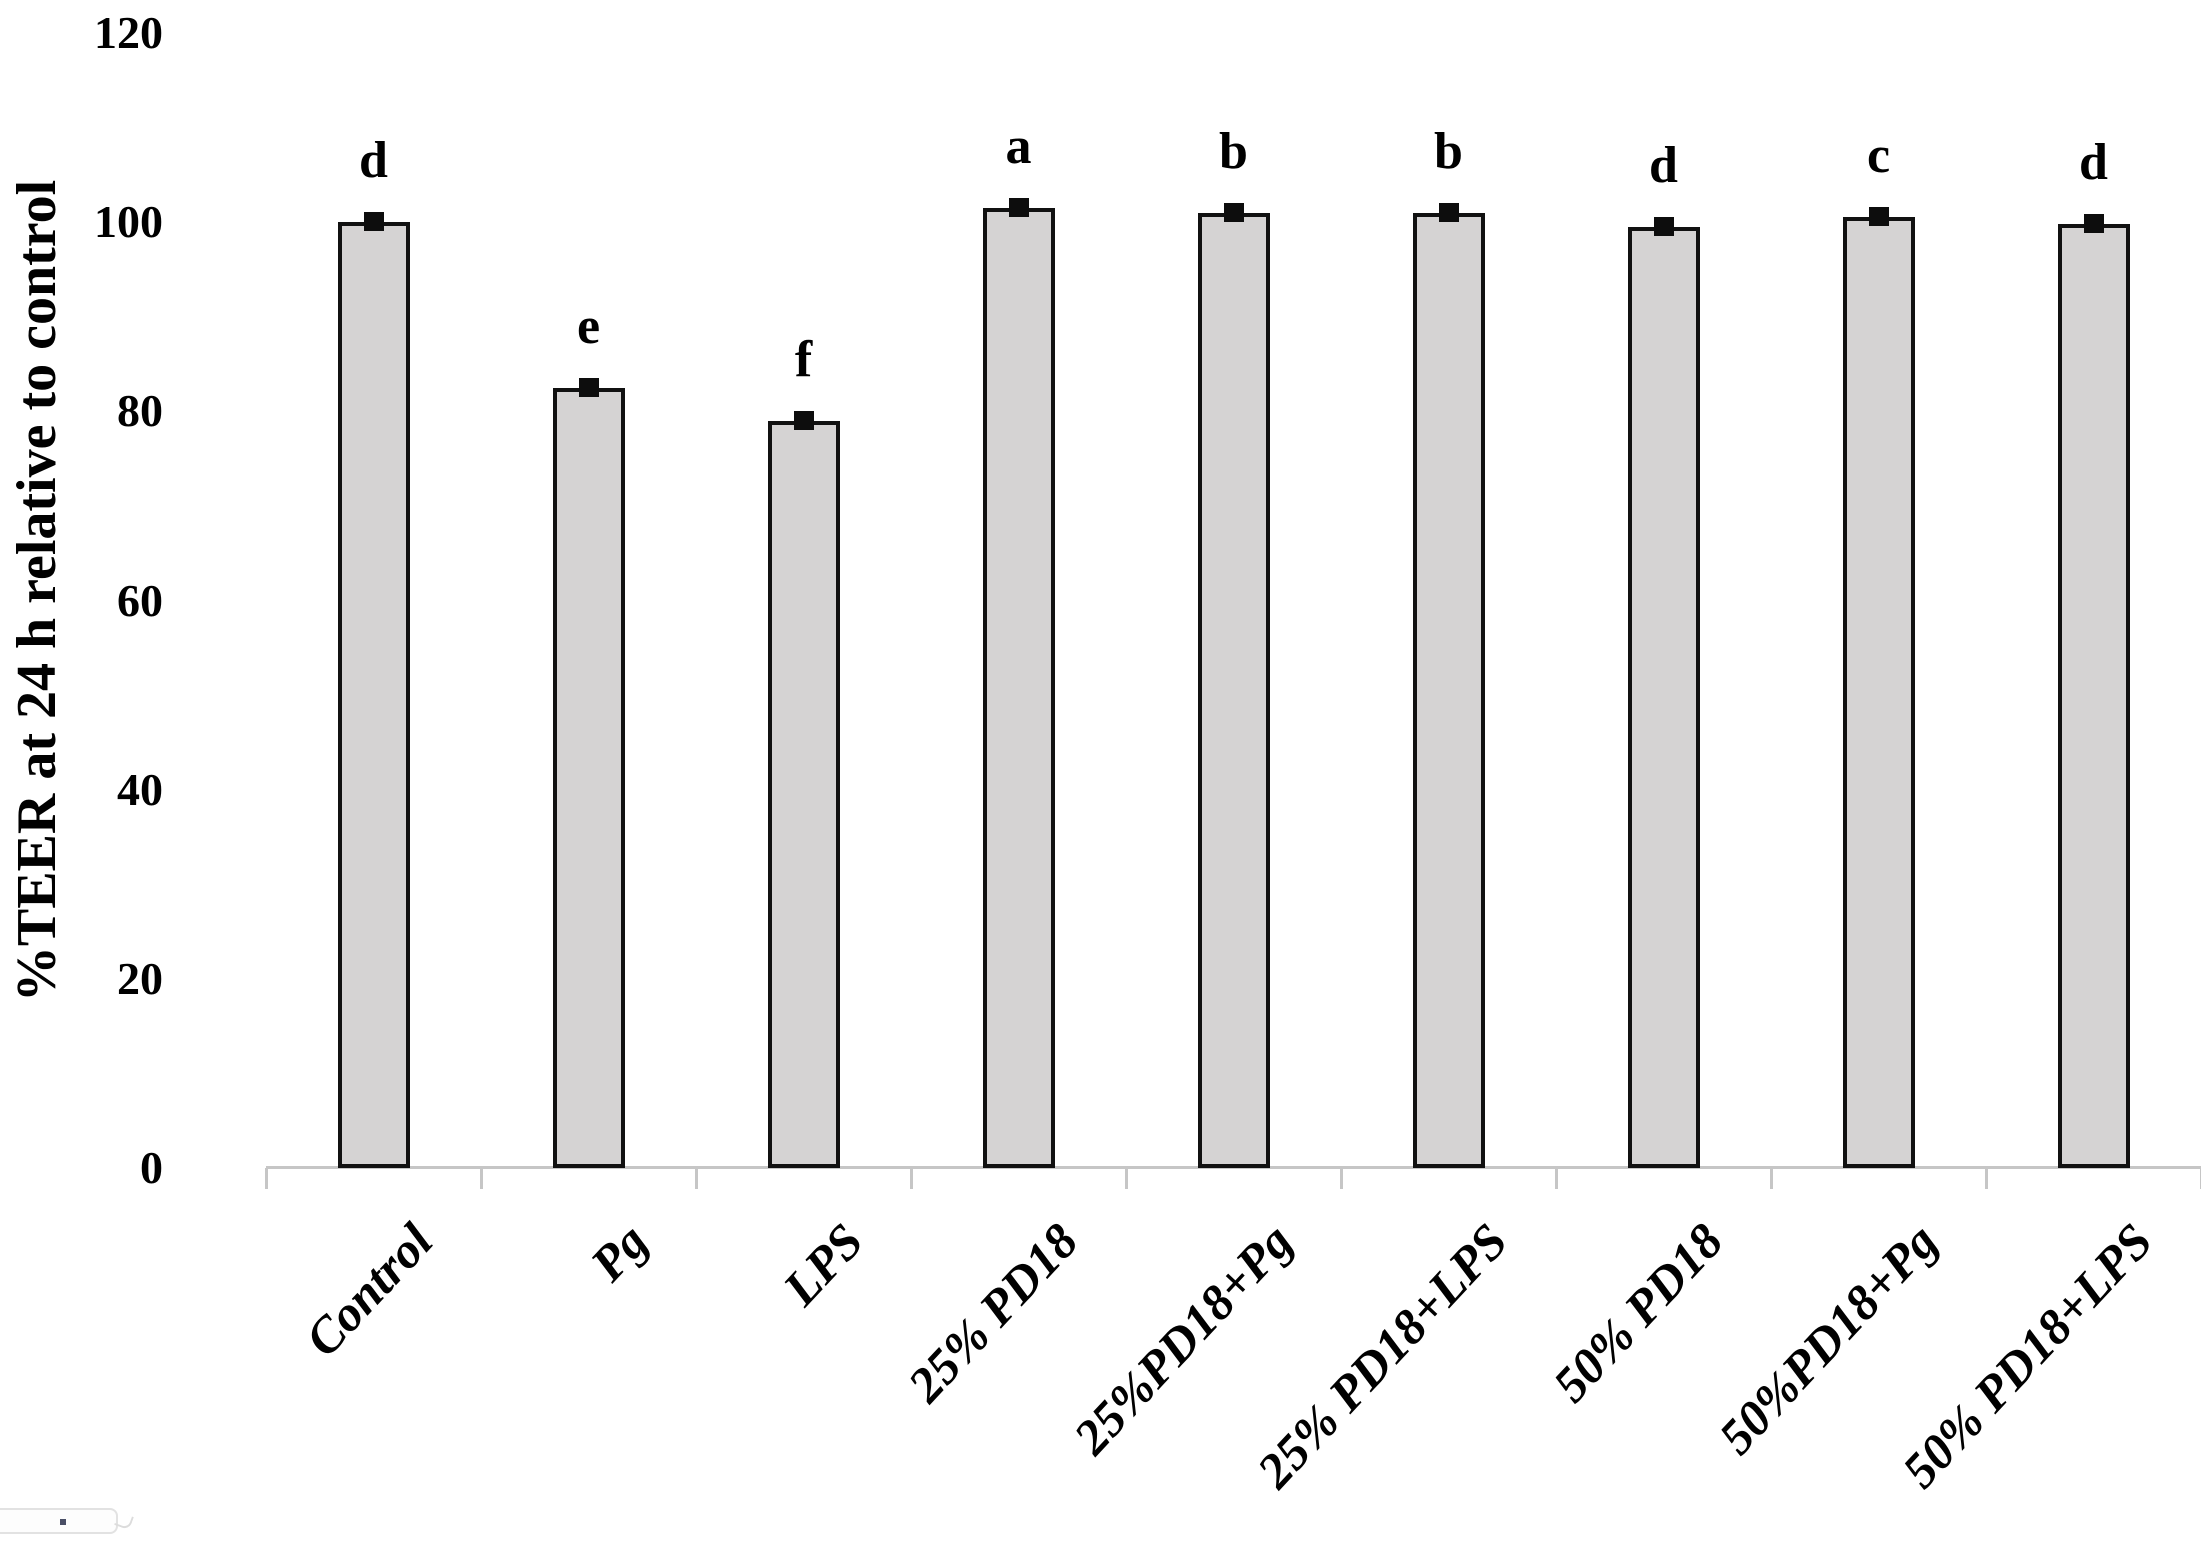 This screenshot has width=2201, height=1544. Describe the element at coordinates (1828, 1338) in the screenshot. I see `x-axis-label: 50%PD18+Pg` at that location.